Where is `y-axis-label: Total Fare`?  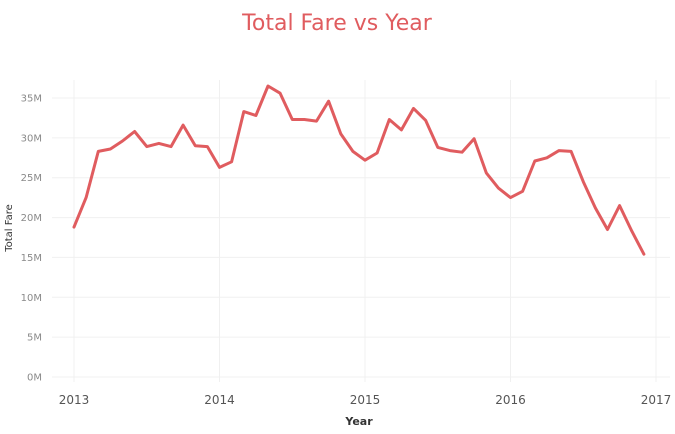
y-axis-label: Total Fare is located at coordinates (9, 228).